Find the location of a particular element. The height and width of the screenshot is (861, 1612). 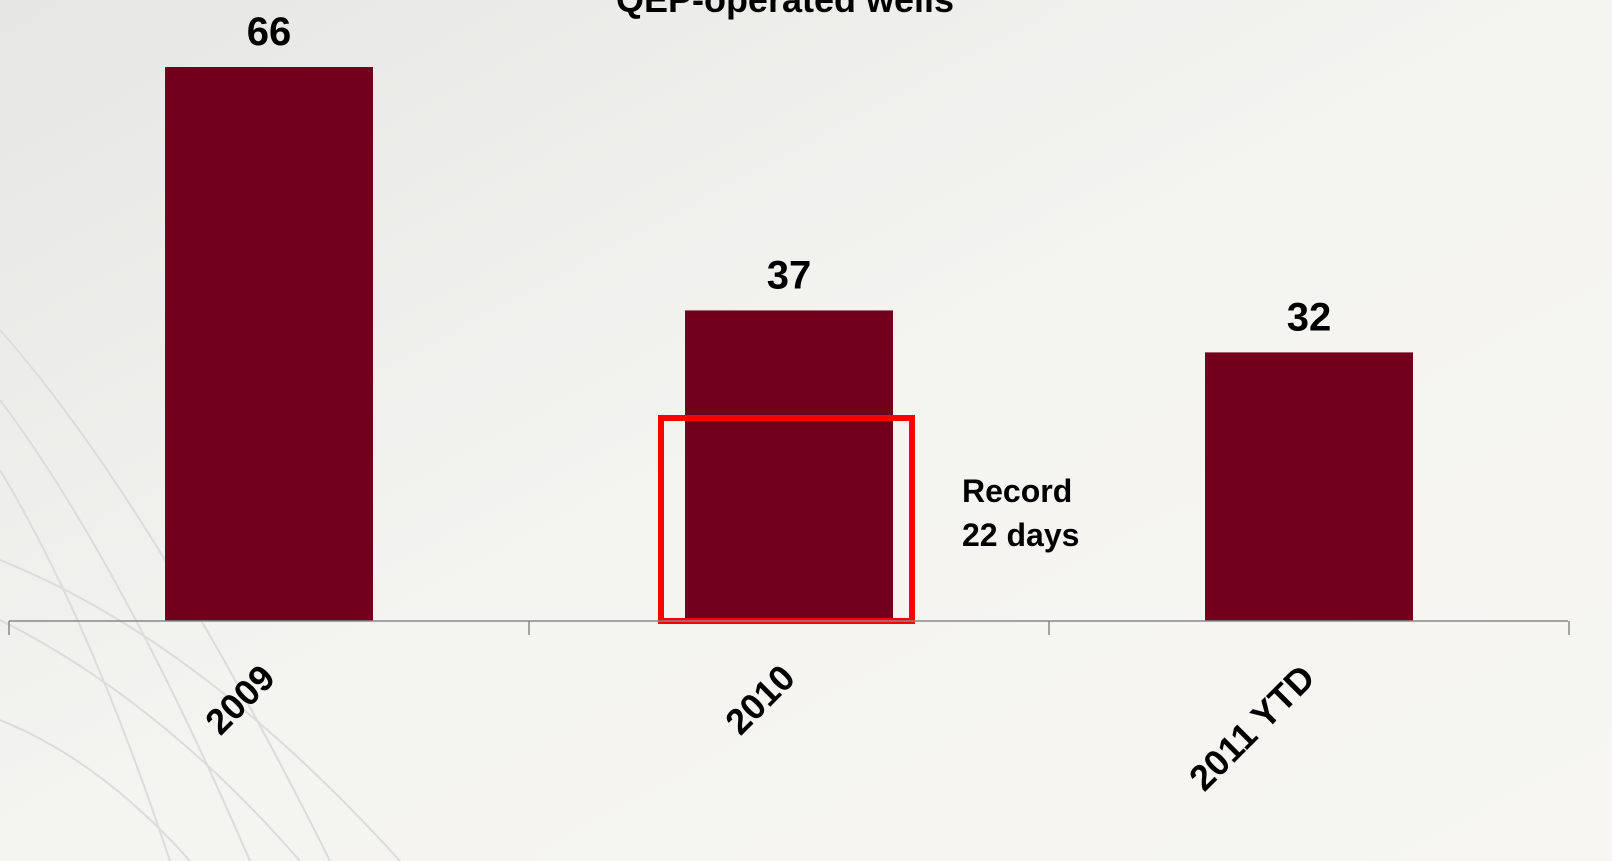

data-label: 32 is located at coordinates (1309, 317).